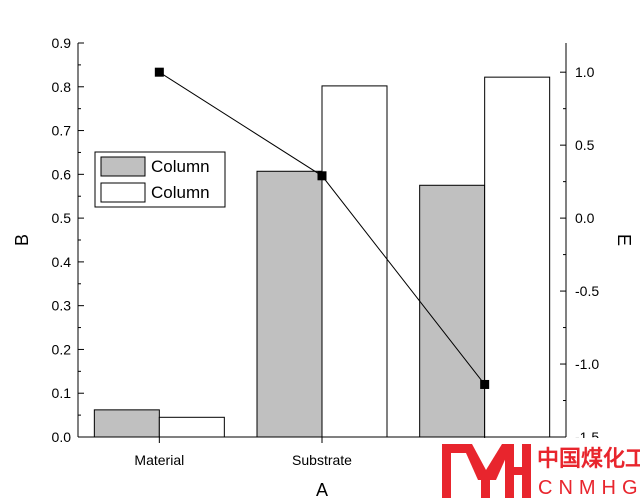 The height and width of the screenshot is (504, 640). I want to click on watermark-logo: 中国煤化工 CNMHG, so click(538, 471).